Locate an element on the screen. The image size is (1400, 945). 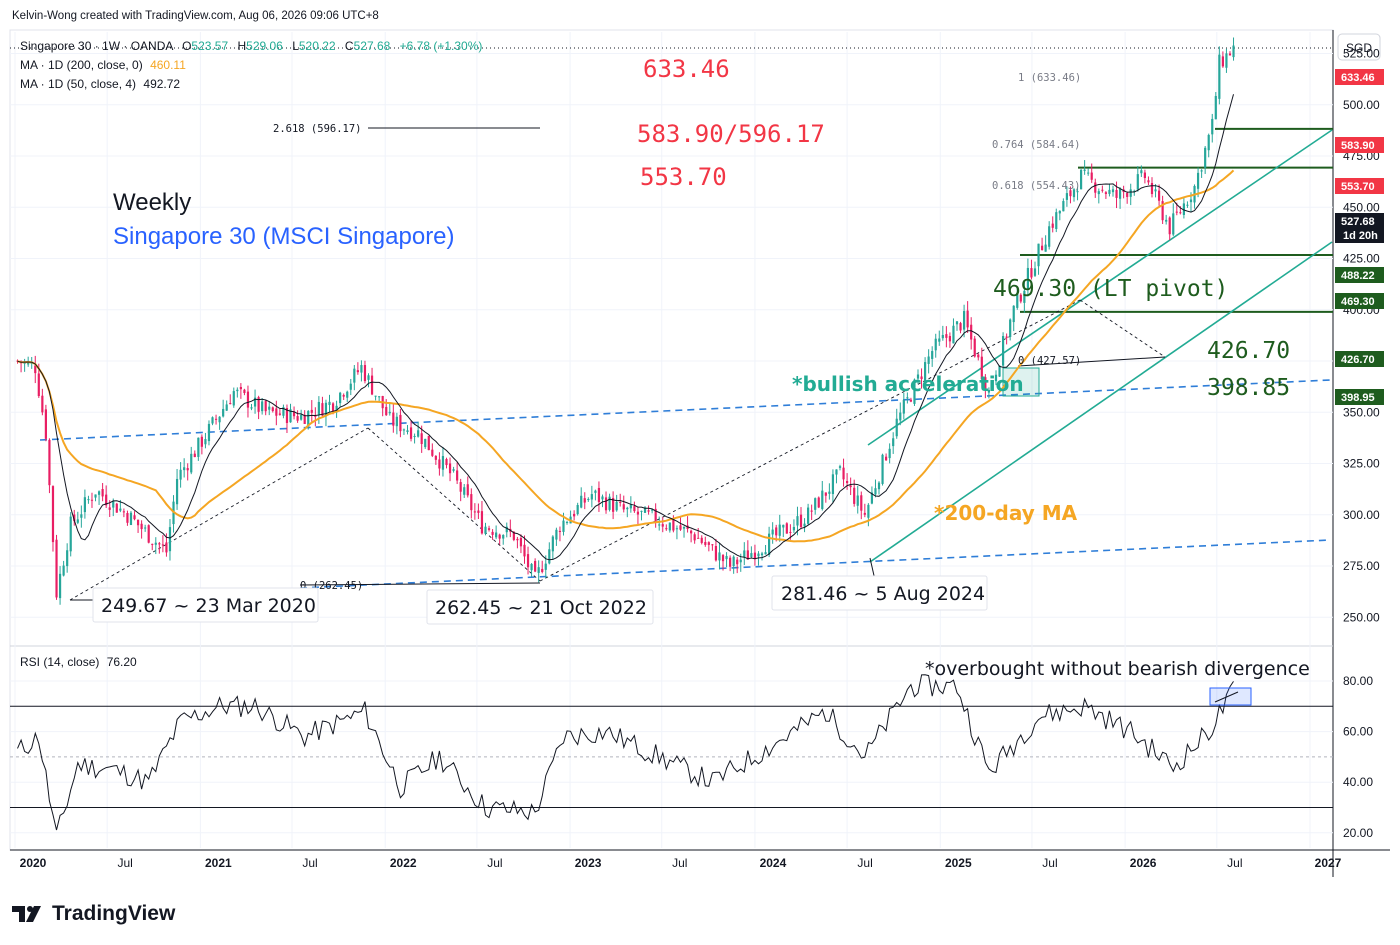
time-tick-label: Jul is located at coordinates (1234, 863).